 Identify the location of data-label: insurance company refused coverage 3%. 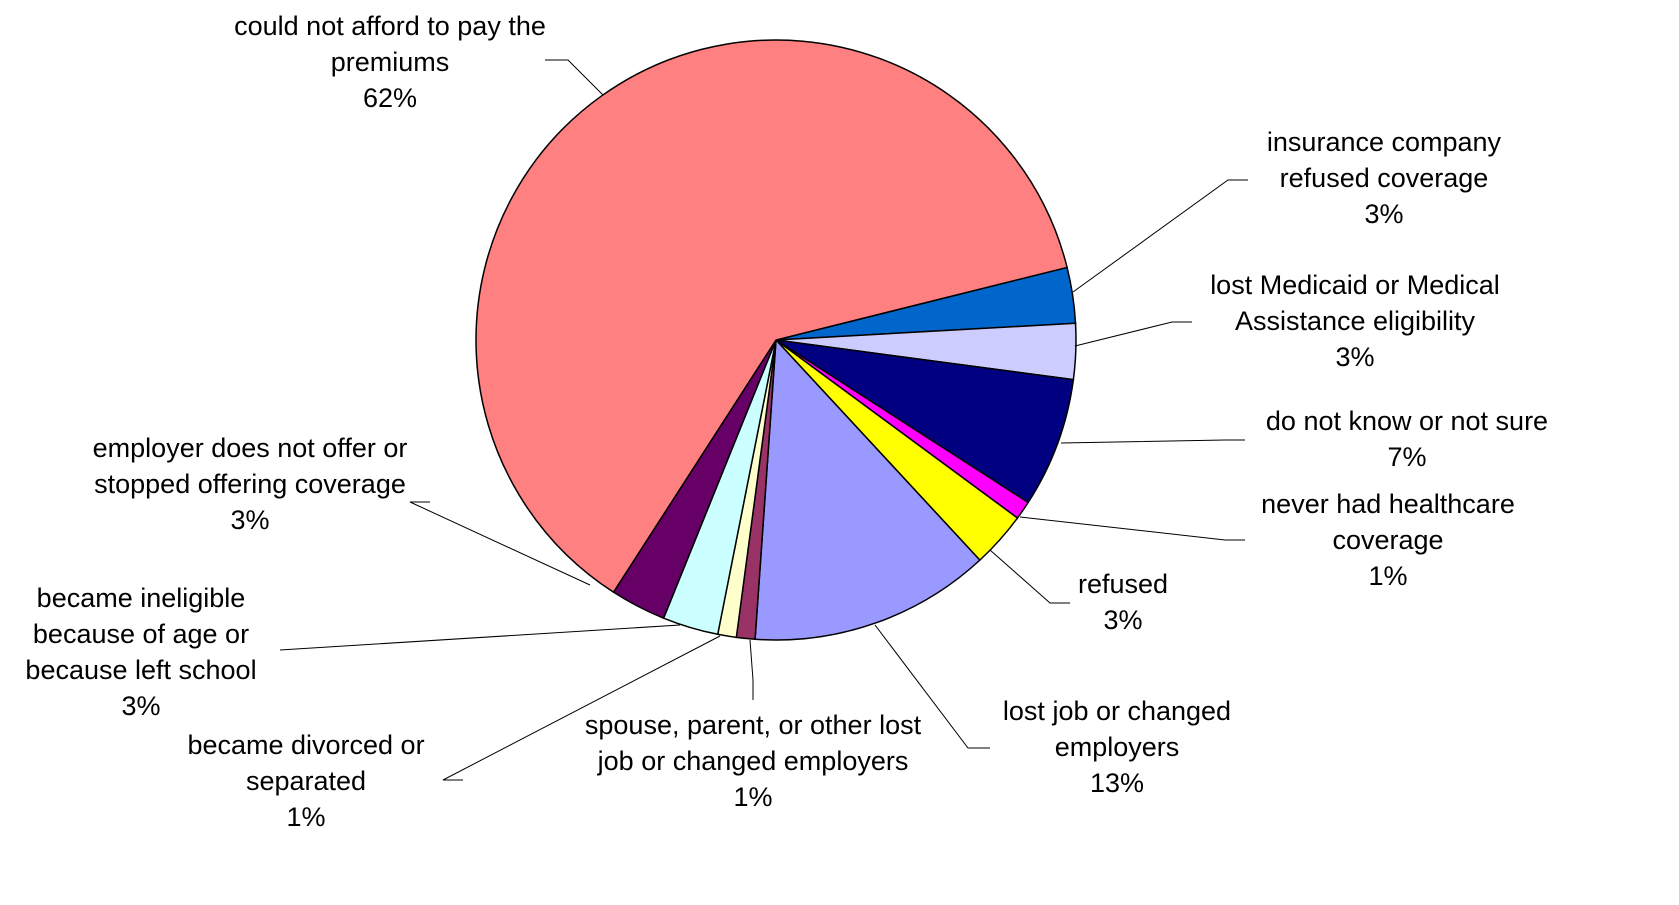
(1384, 178).